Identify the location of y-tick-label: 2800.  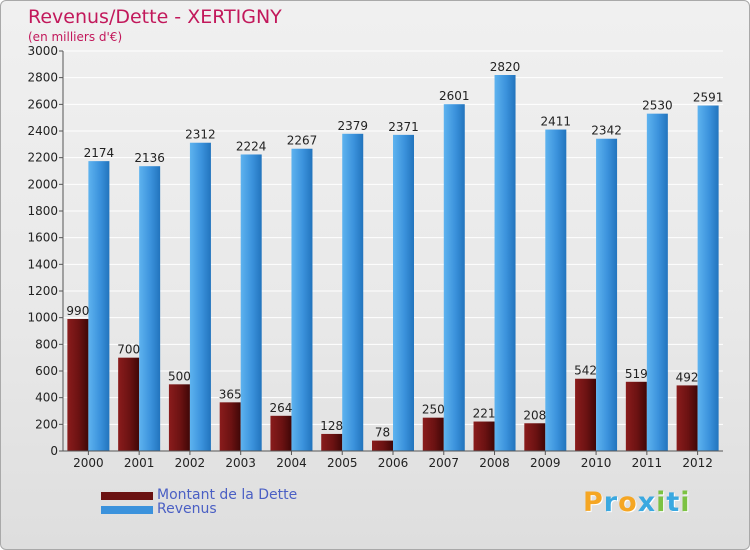
(42, 78).